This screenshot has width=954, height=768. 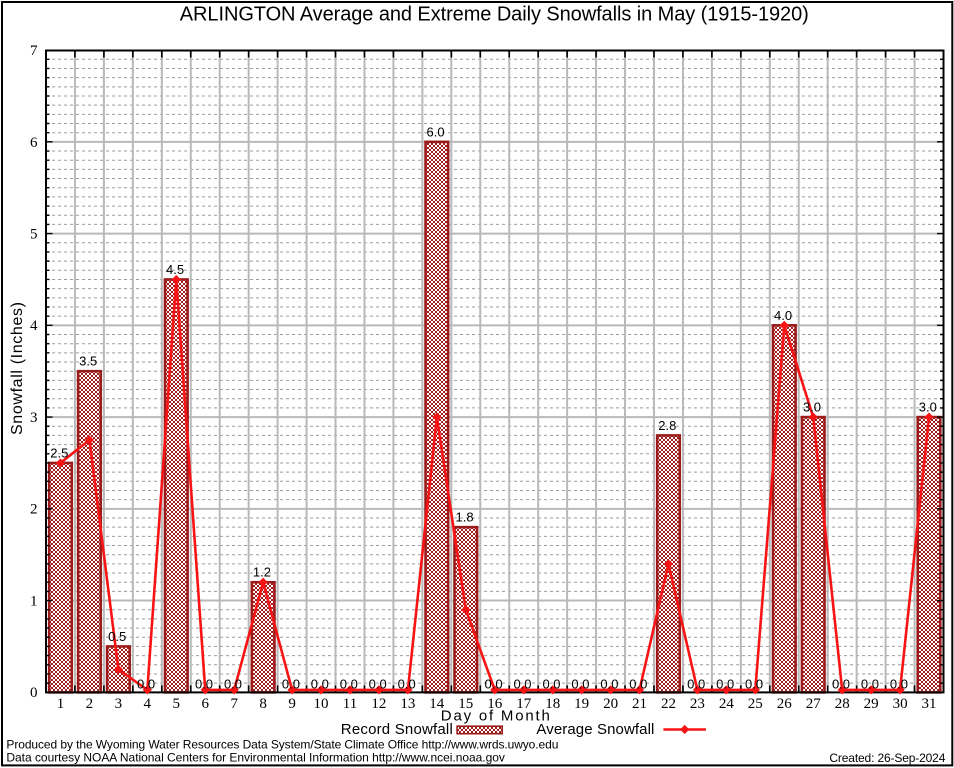 What do you see at coordinates (929, 704) in the screenshot?
I see `svg-text: 31` at bounding box center [929, 704].